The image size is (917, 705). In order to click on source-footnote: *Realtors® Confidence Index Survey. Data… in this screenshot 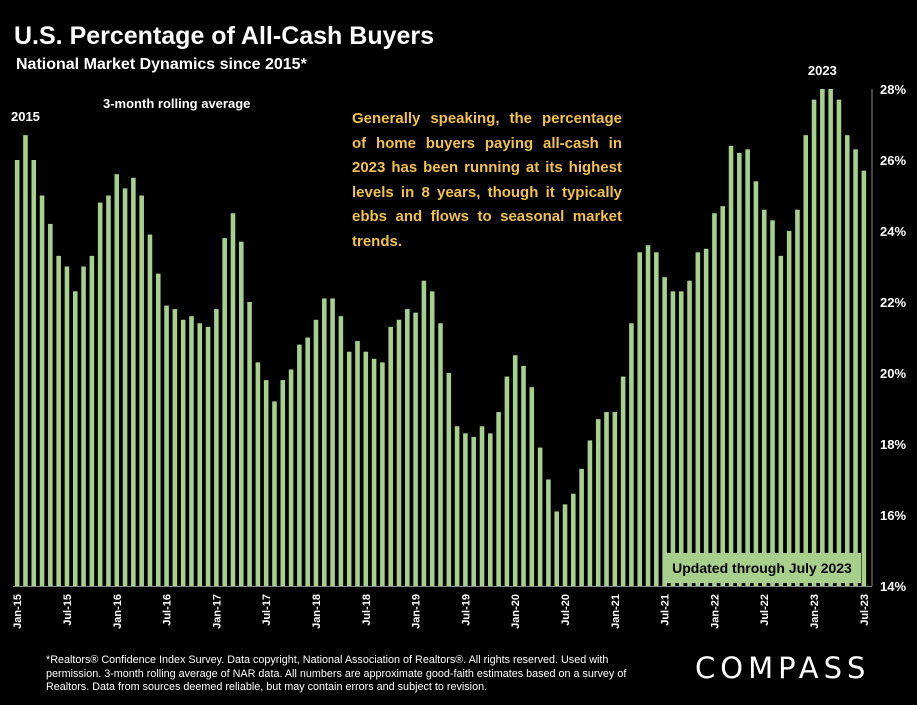, I will do `click(336, 673)`.